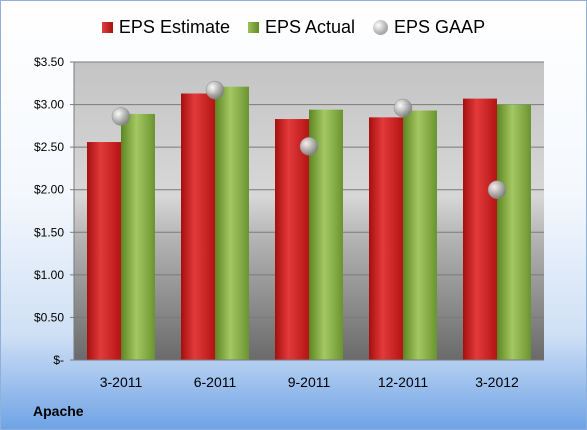 The height and width of the screenshot is (430, 587). I want to click on legend-label-eps-estimate: EPS Estimate, so click(174, 27).